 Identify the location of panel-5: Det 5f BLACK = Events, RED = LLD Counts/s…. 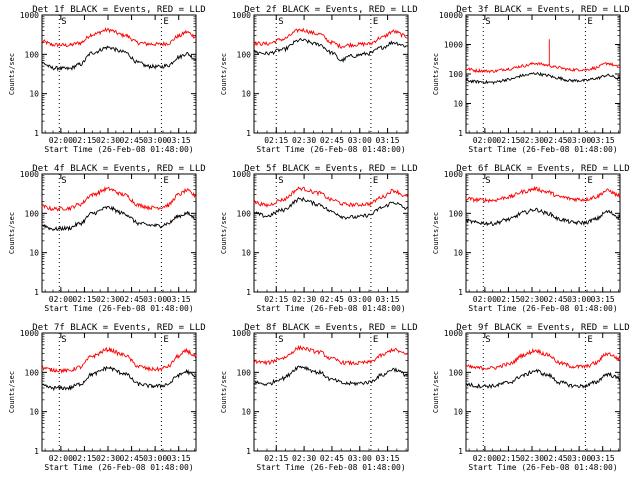
(319, 238).